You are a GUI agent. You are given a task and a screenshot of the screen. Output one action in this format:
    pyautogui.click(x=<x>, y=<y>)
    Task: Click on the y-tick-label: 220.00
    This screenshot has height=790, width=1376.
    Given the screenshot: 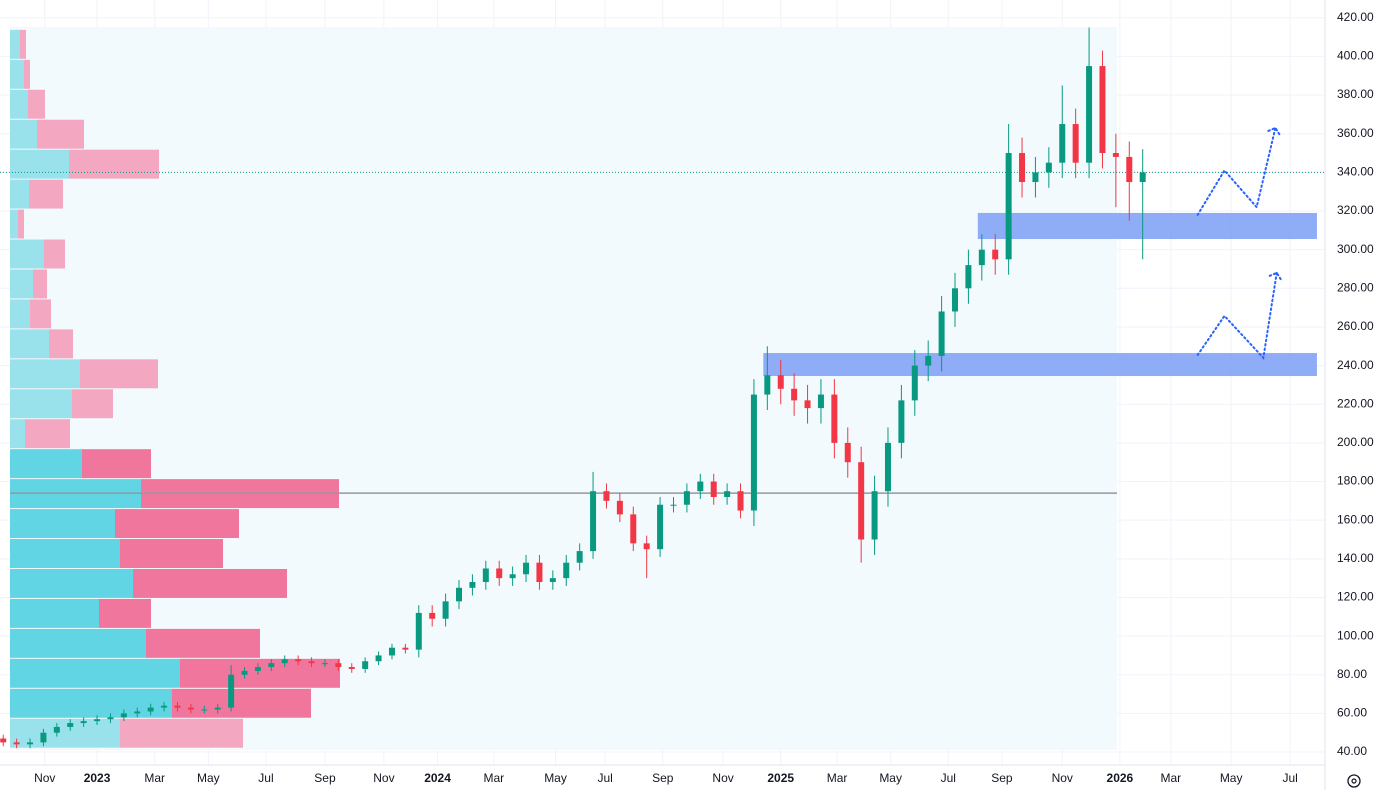 What is the action you would take?
    pyautogui.click(x=1355, y=403)
    